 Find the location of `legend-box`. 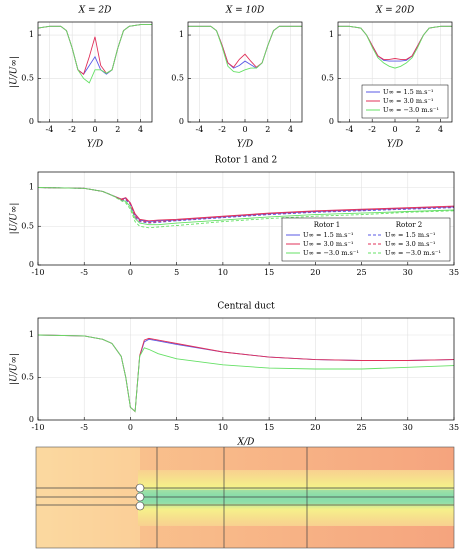

legend-box is located at coordinates (366, 239).